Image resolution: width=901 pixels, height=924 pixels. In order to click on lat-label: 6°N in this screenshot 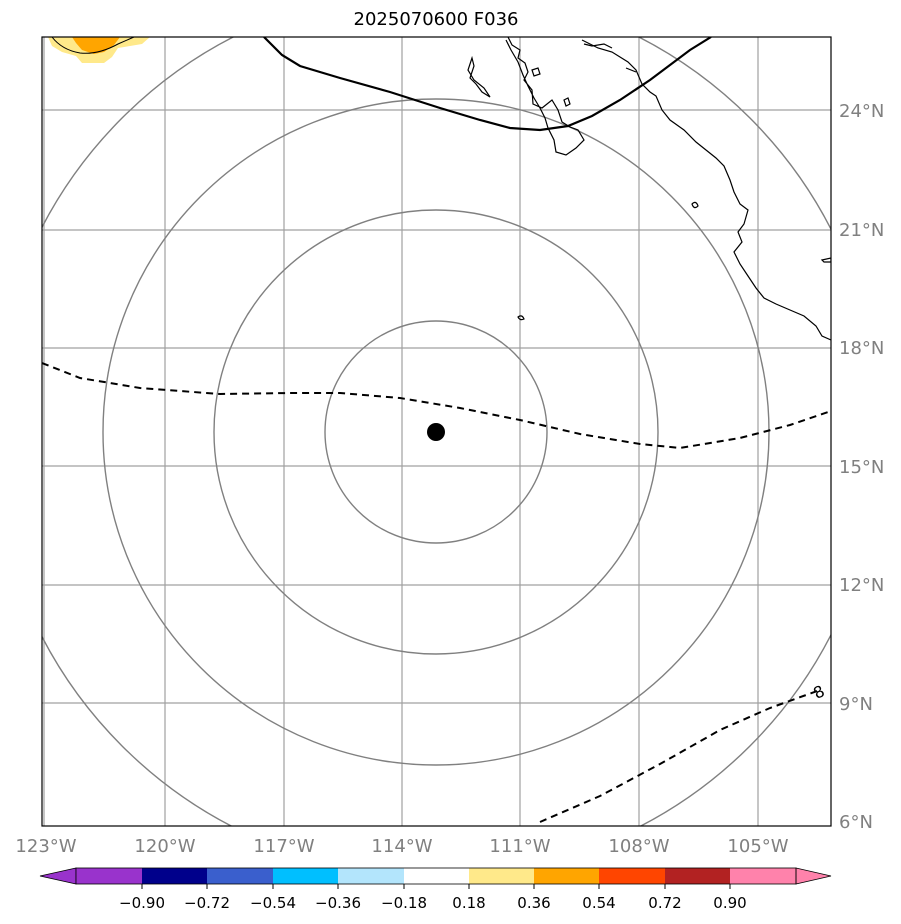, I will do `click(856, 822)`.